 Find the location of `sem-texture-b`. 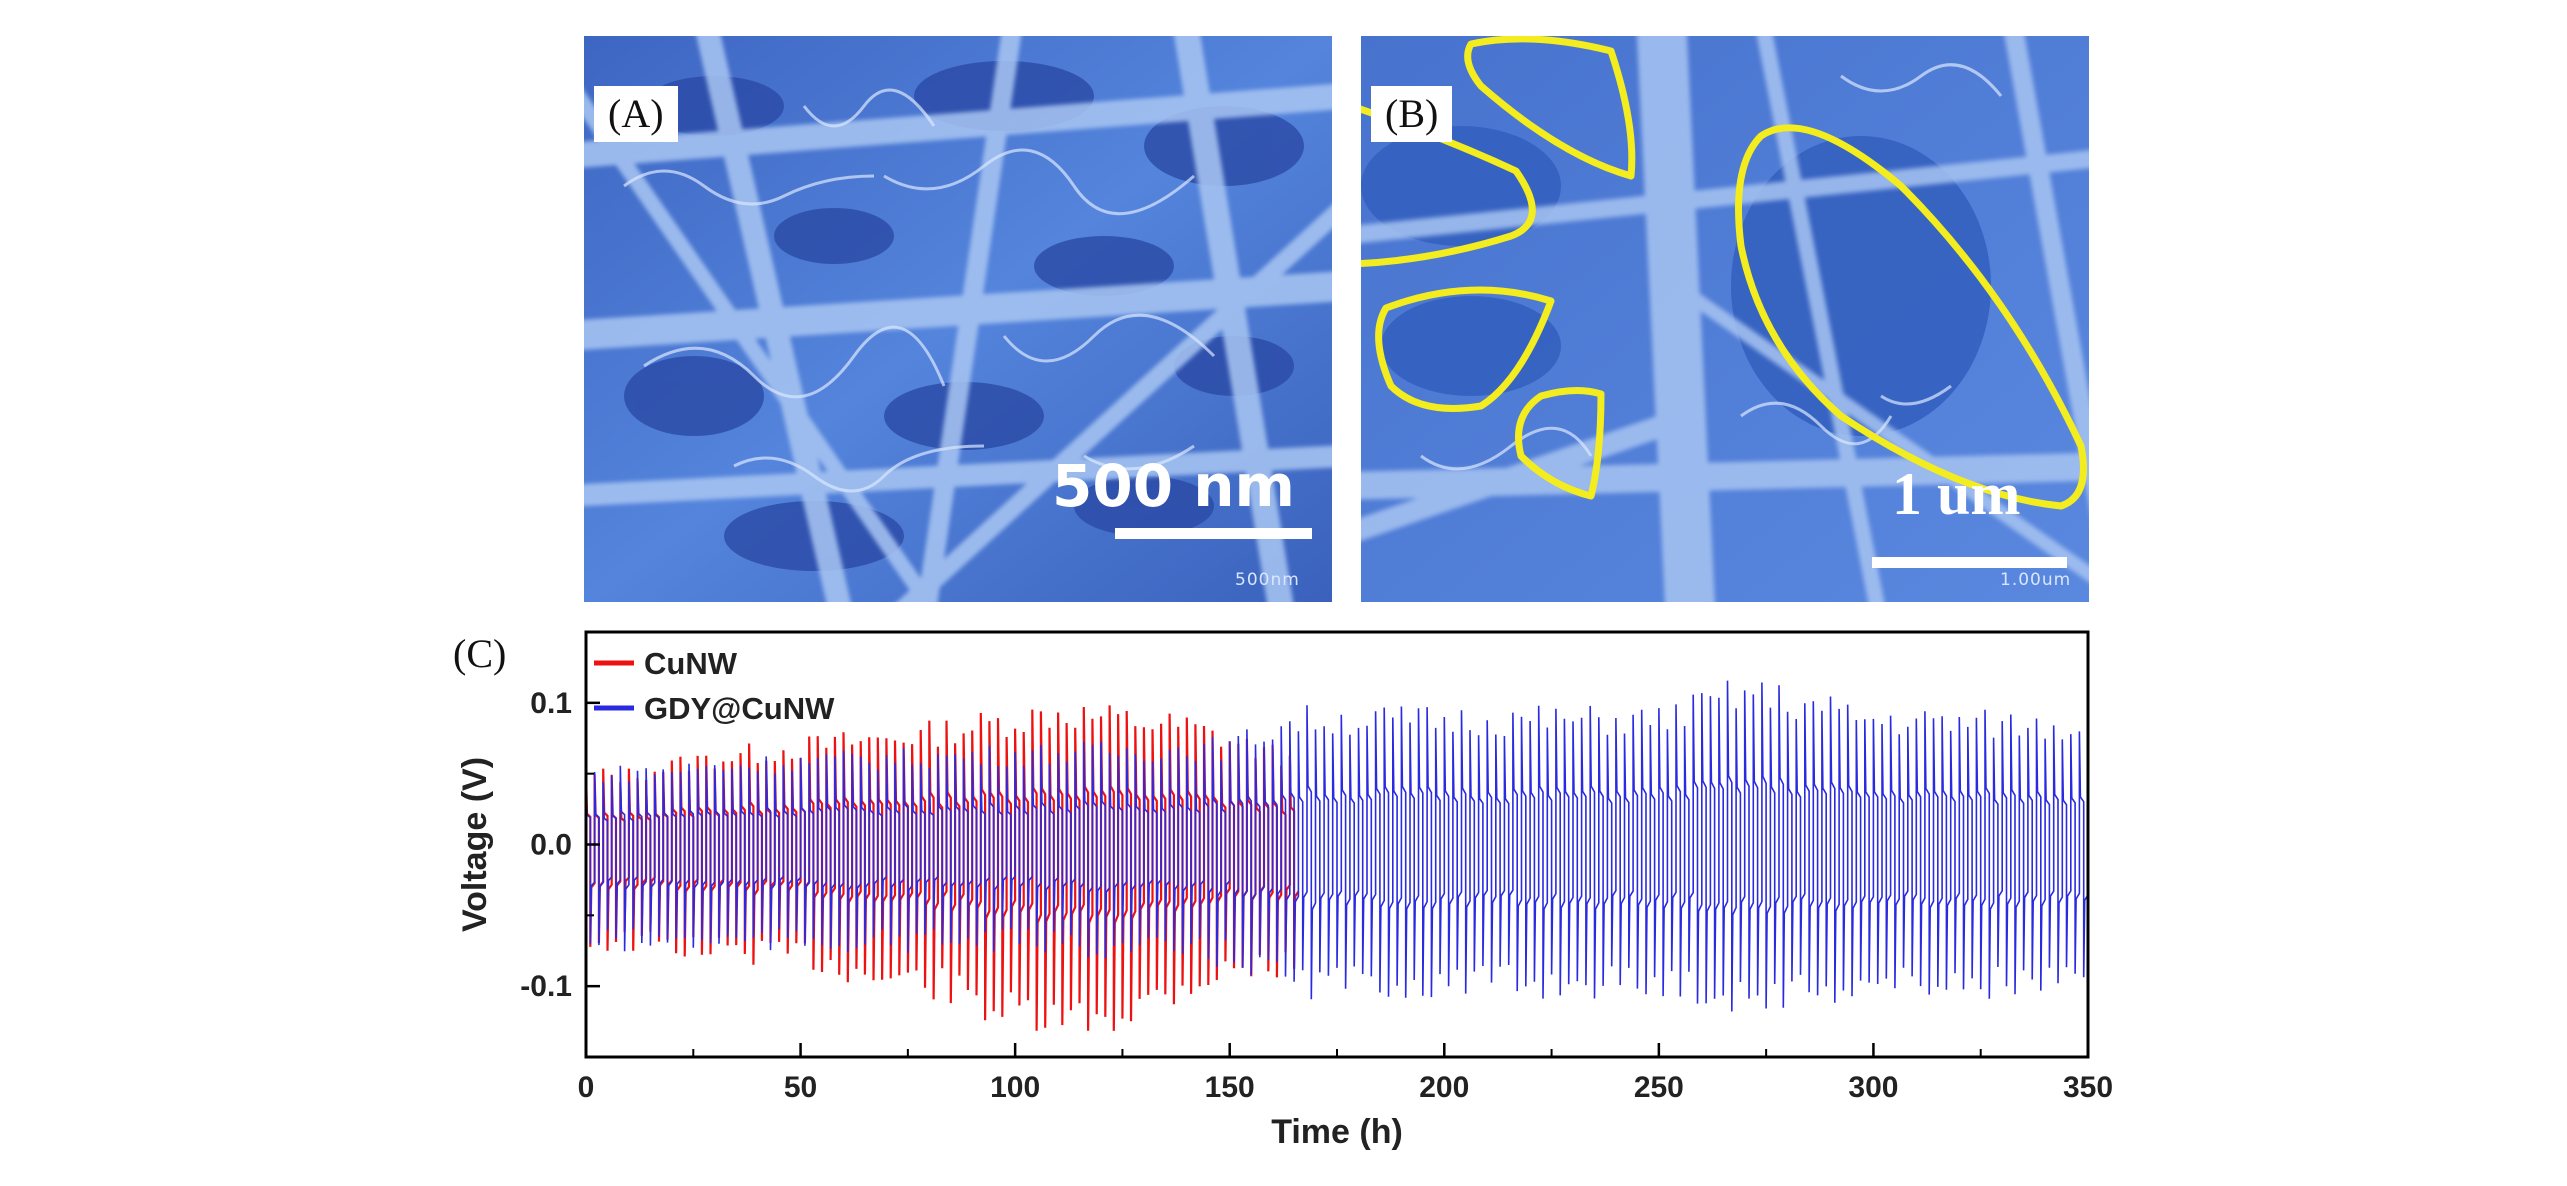

sem-texture-b is located at coordinates (1725, 319).